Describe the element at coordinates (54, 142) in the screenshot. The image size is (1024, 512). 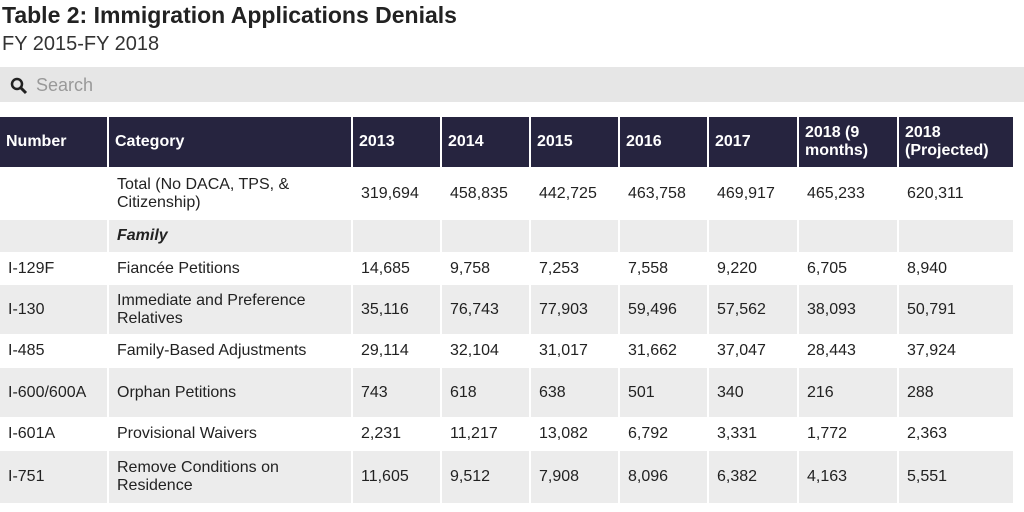
I see `column-header: Number` at that location.